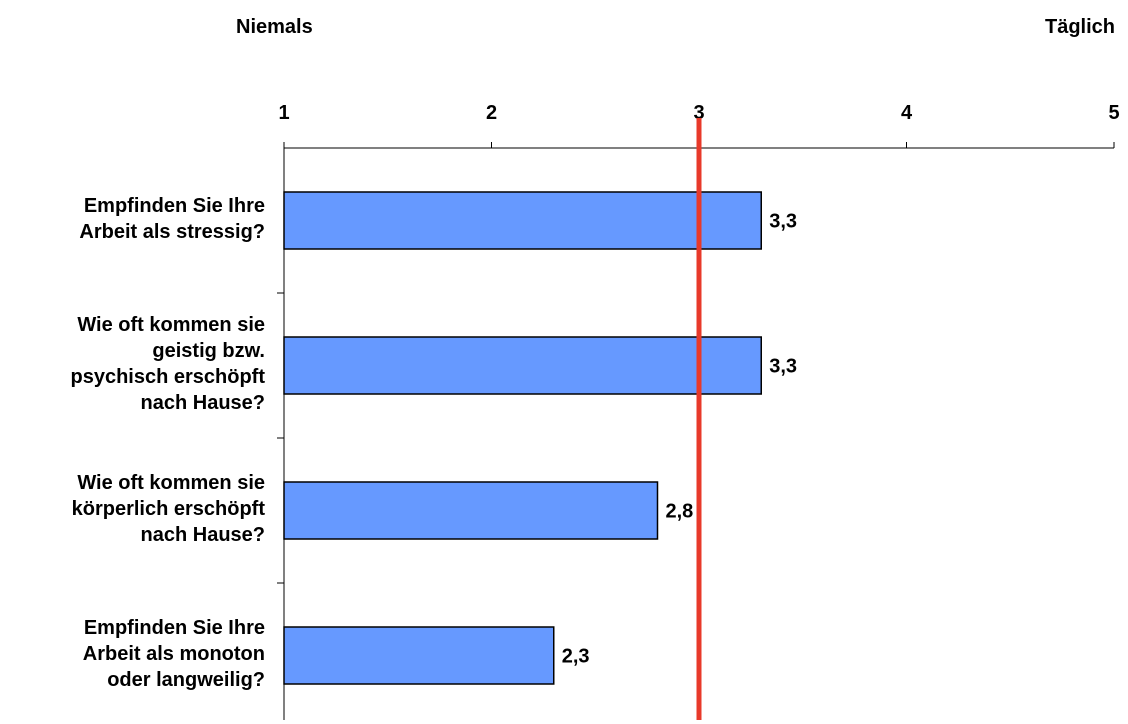  What do you see at coordinates (186, 679) in the screenshot?
I see `category-label-line: oder langweilig?` at bounding box center [186, 679].